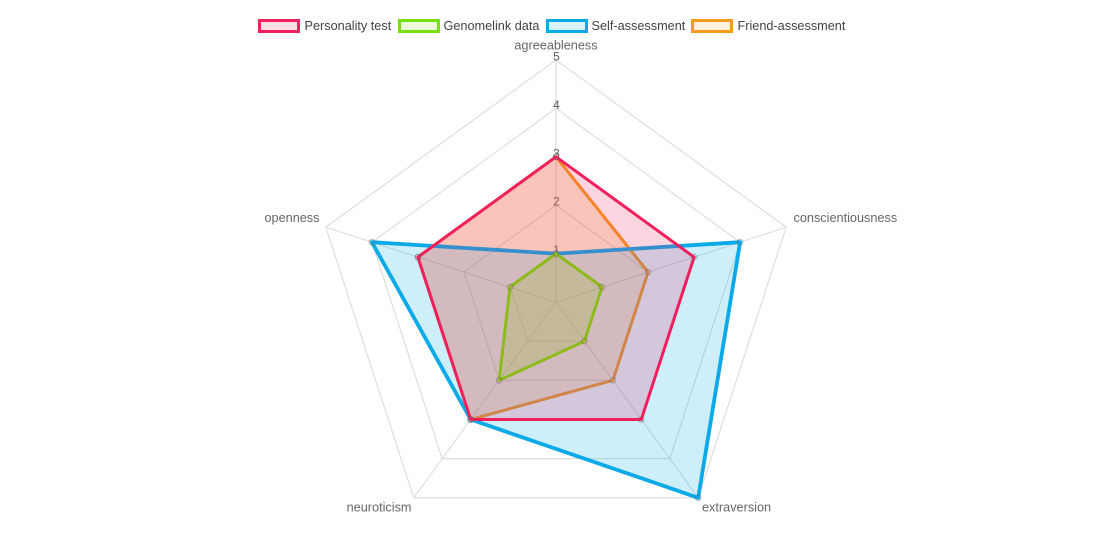 The image size is (1110, 555). Describe the element at coordinates (556, 153) in the screenshot. I see `svg-text: 3` at that location.